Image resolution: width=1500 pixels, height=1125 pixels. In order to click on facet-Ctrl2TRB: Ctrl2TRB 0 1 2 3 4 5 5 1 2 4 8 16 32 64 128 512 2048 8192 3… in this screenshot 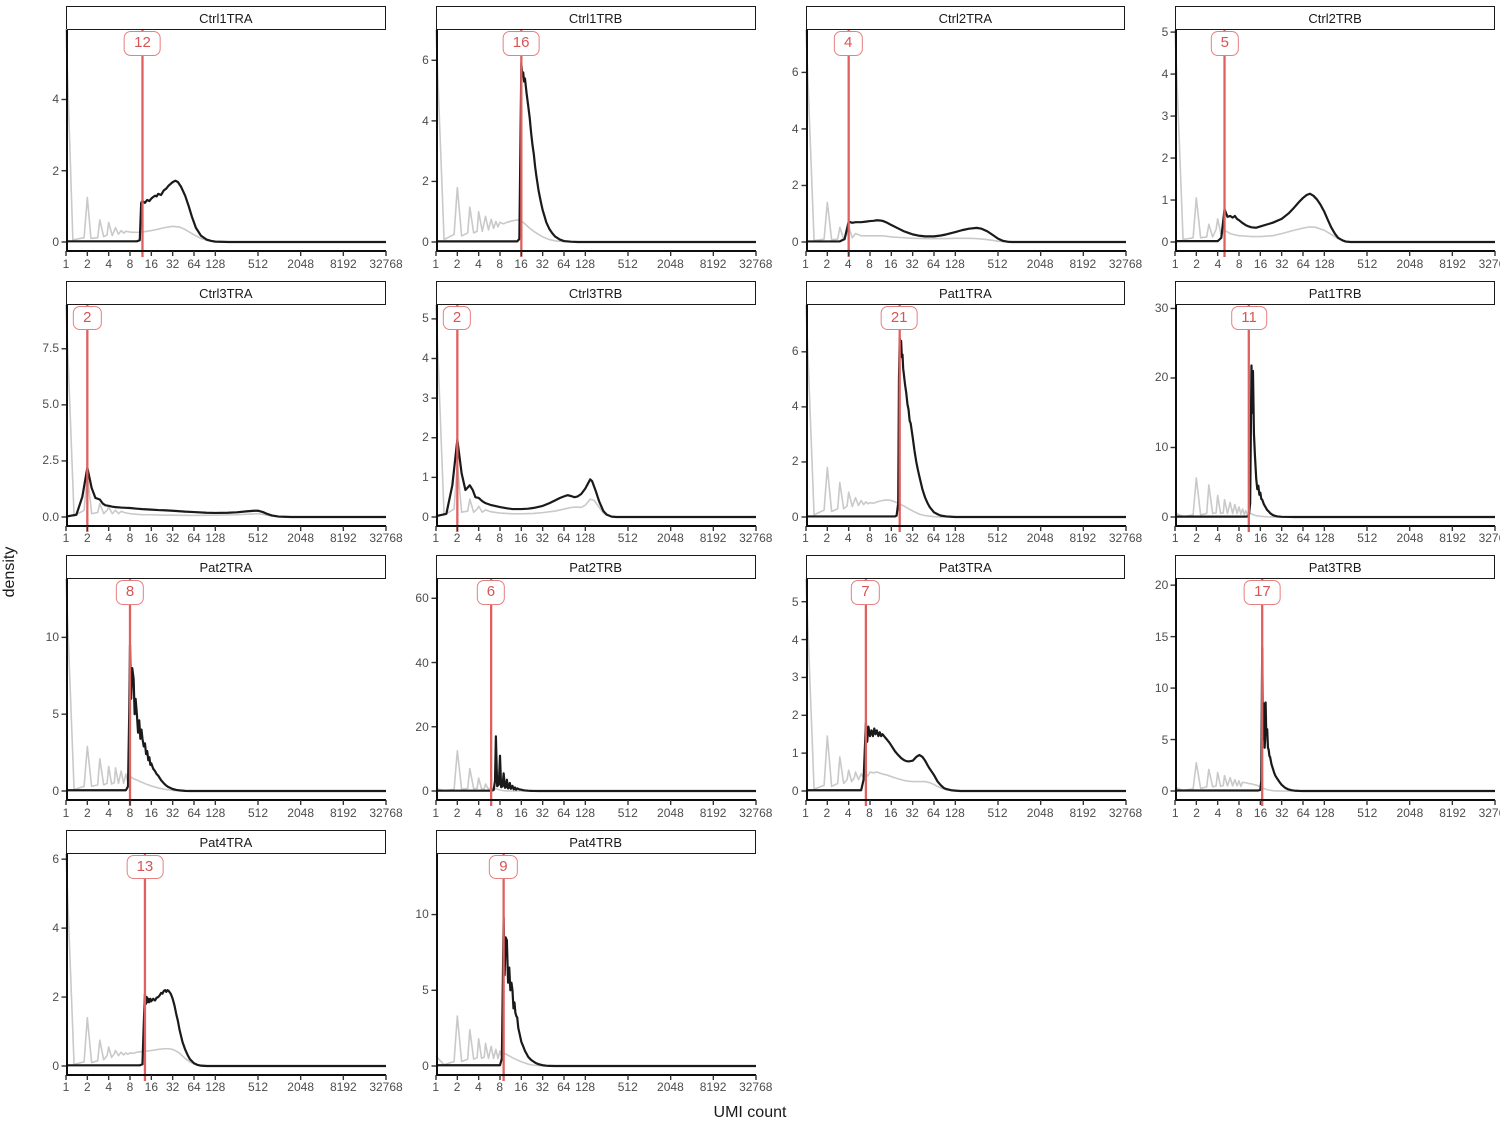, I will do `click(1318, 140)`.